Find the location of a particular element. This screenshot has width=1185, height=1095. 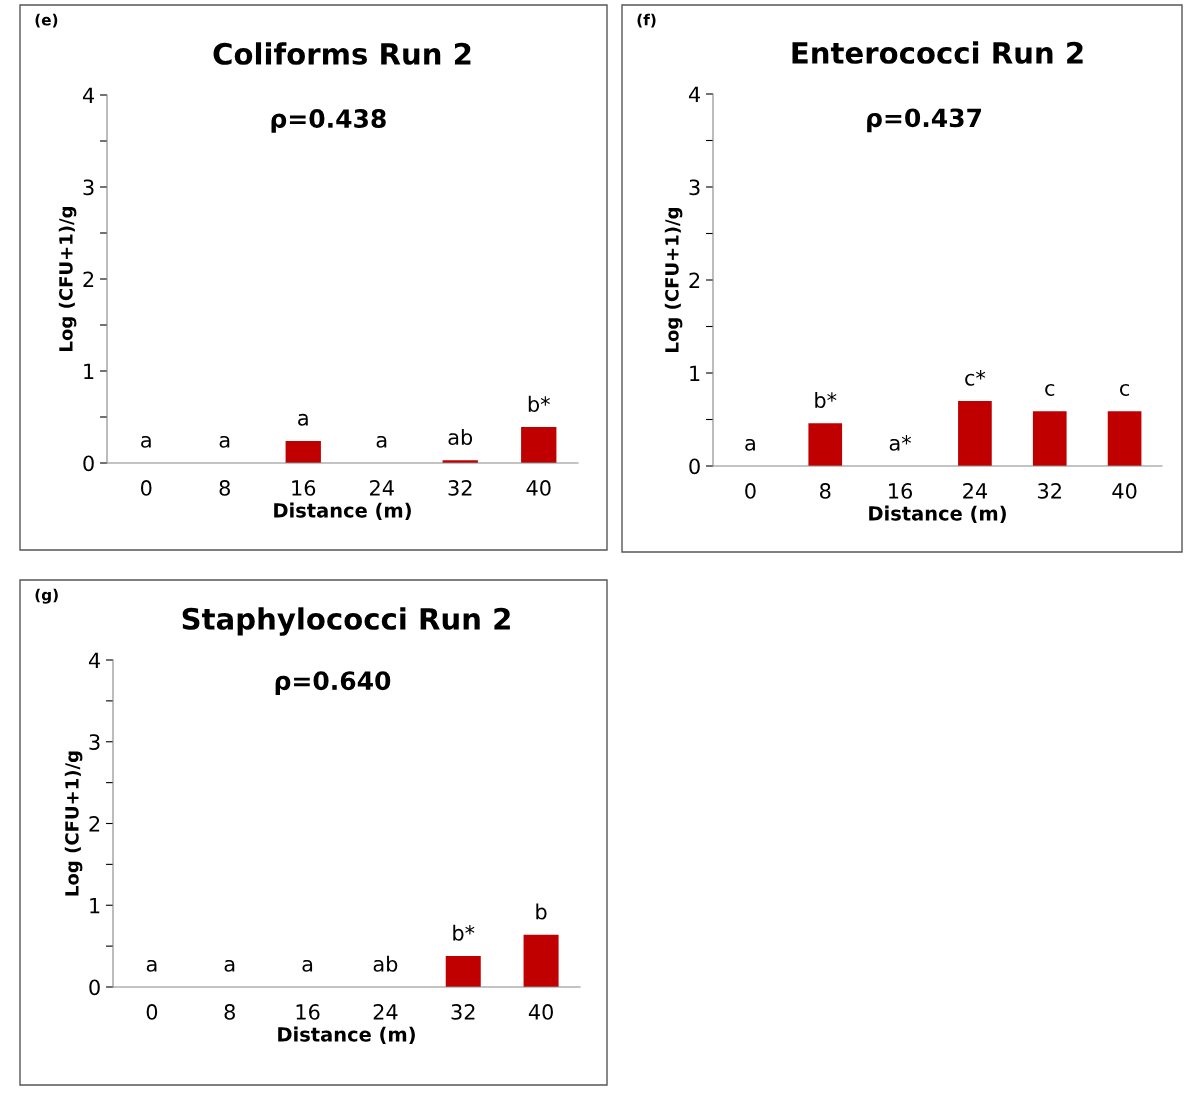

data-label: b is located at coordinates (541, 911).